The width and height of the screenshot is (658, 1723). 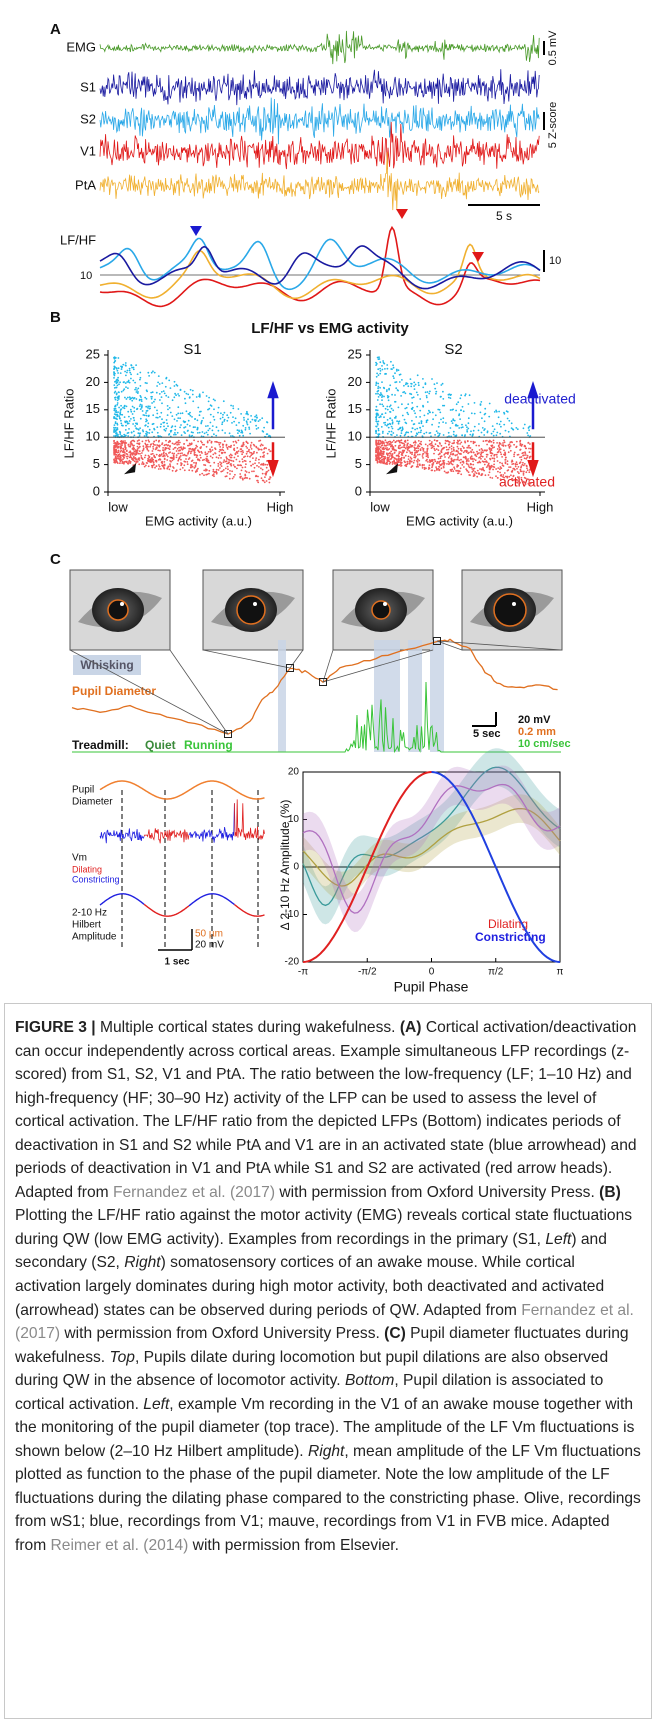 I want to click on state-label: deactivated, so click(x=540, y=399).